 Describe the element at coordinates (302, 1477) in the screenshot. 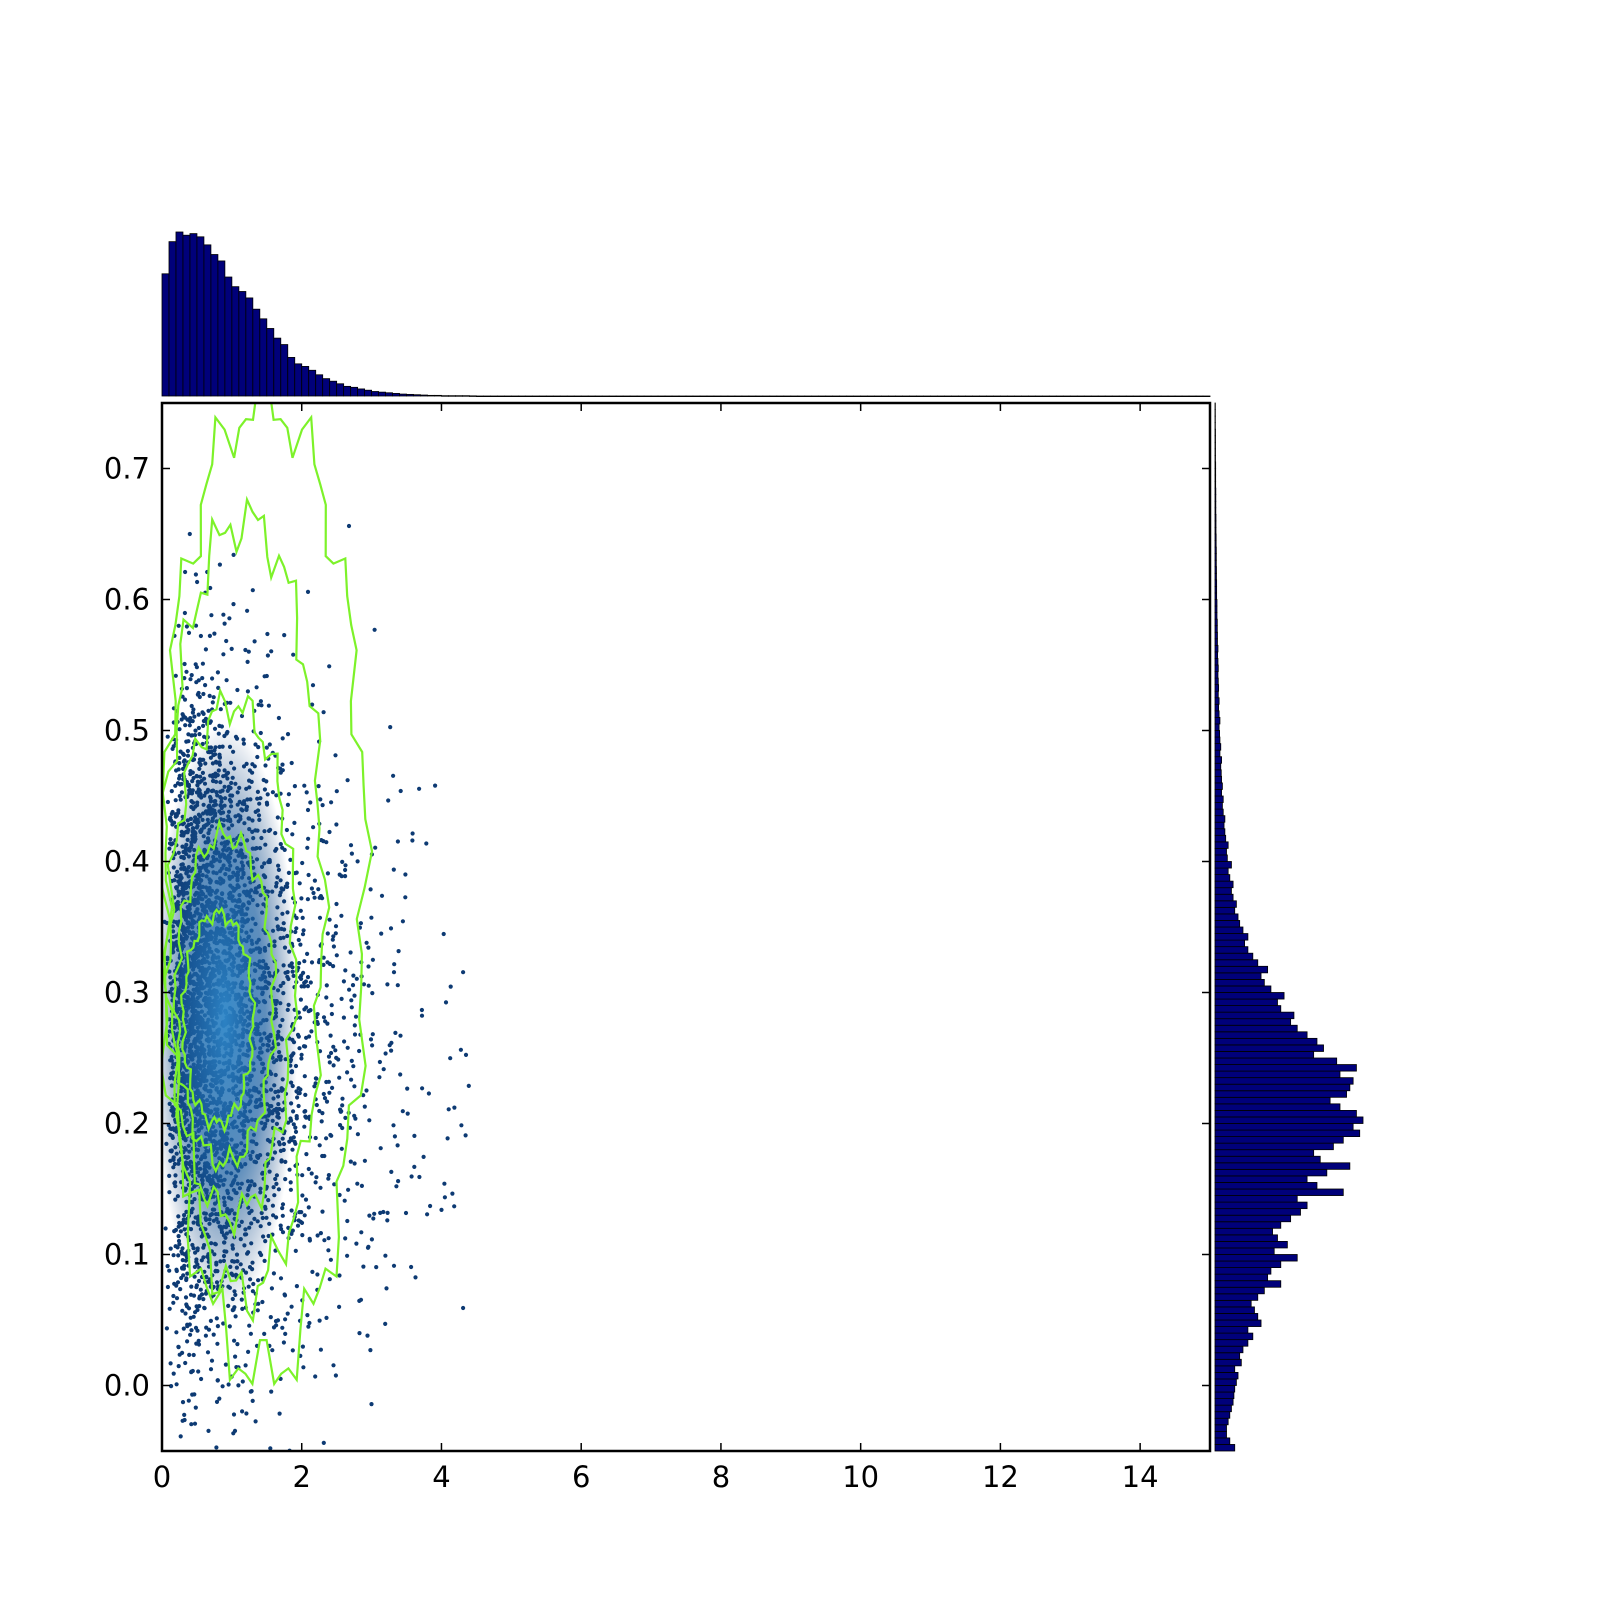

I see `x-tick-label: 2` at that location.